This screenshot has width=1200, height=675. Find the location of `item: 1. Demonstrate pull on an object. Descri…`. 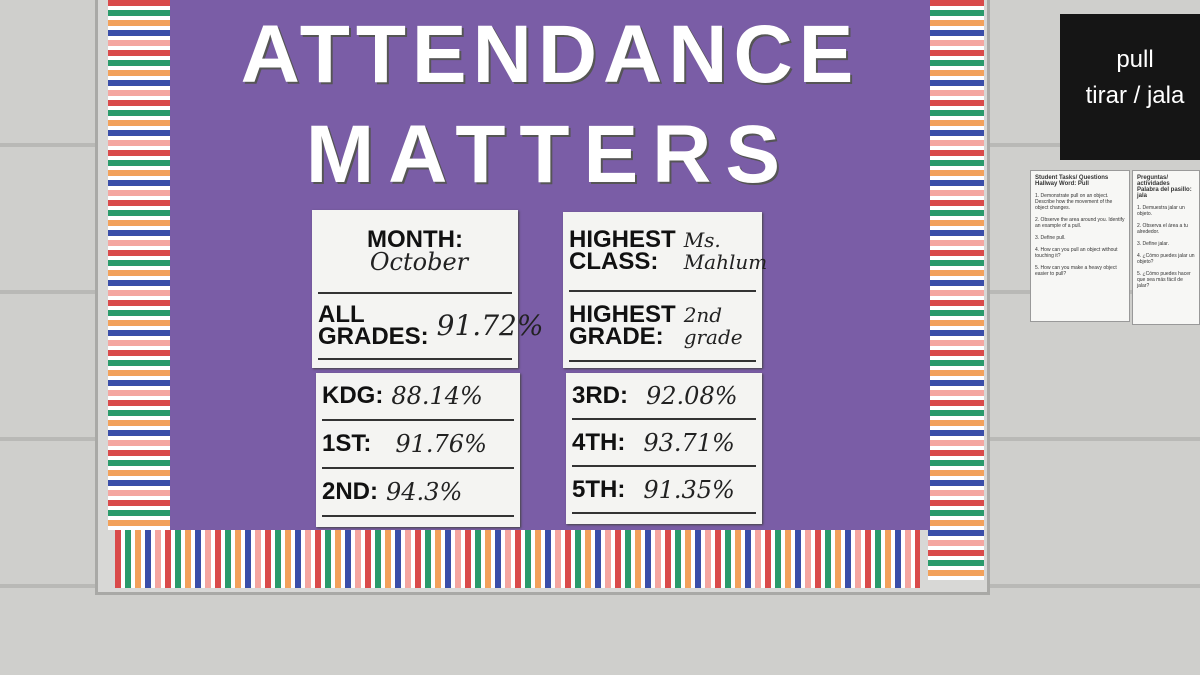

item: 1. Demonstrate pull on an object. Descri… is located at coordinates (1074, 202).